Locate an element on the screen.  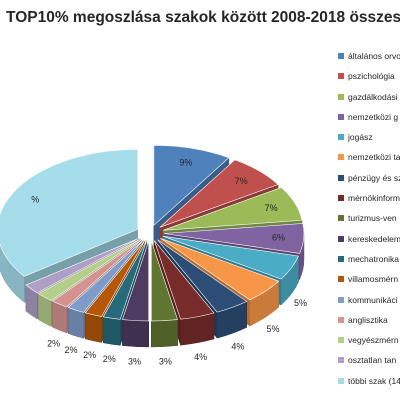
legend-item: nemzetközi ta is located at coordinates (362, 159).